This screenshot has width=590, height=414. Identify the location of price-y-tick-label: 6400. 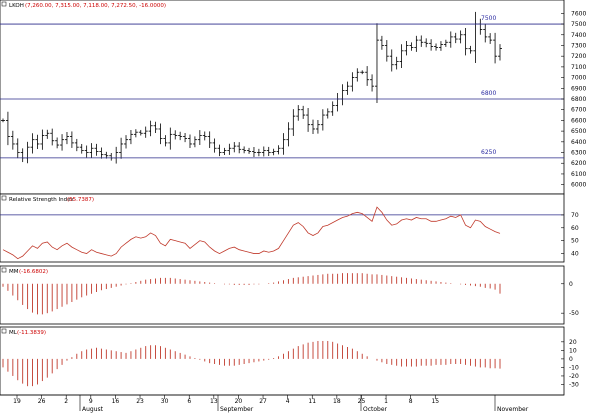
(578, 142).